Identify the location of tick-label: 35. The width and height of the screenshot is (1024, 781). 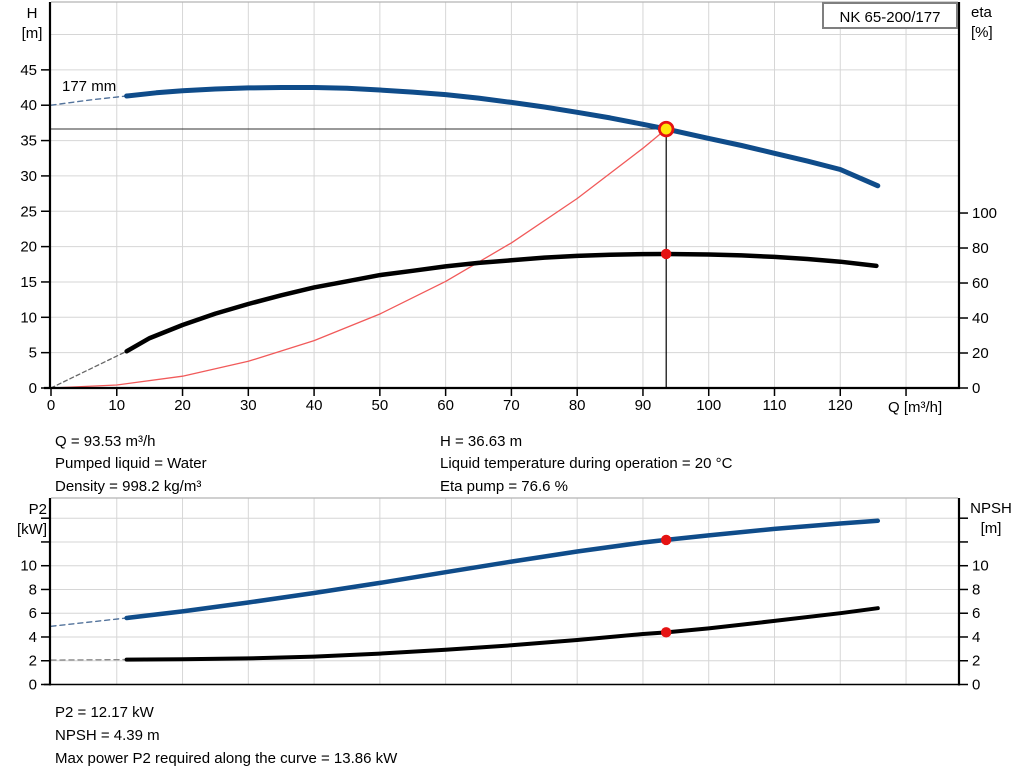
(28, 141).